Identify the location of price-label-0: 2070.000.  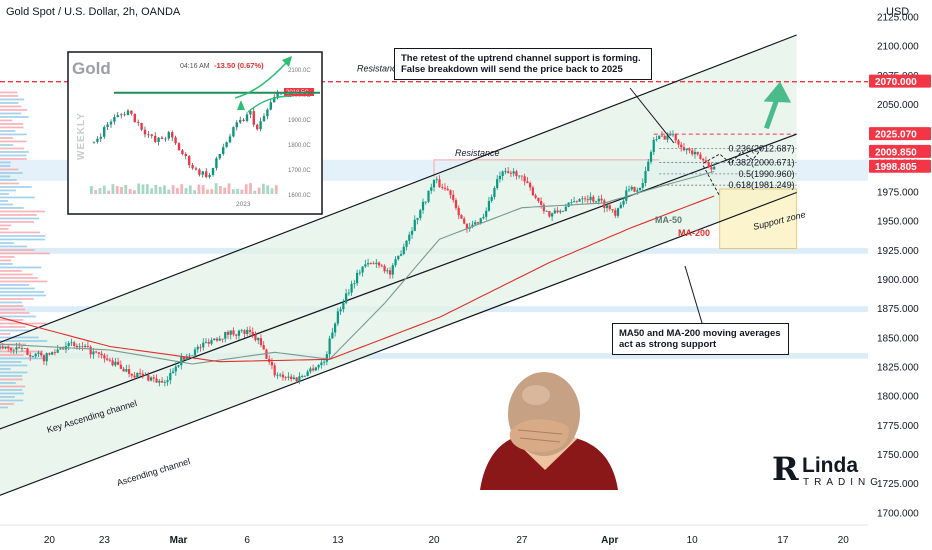
(896, 82).